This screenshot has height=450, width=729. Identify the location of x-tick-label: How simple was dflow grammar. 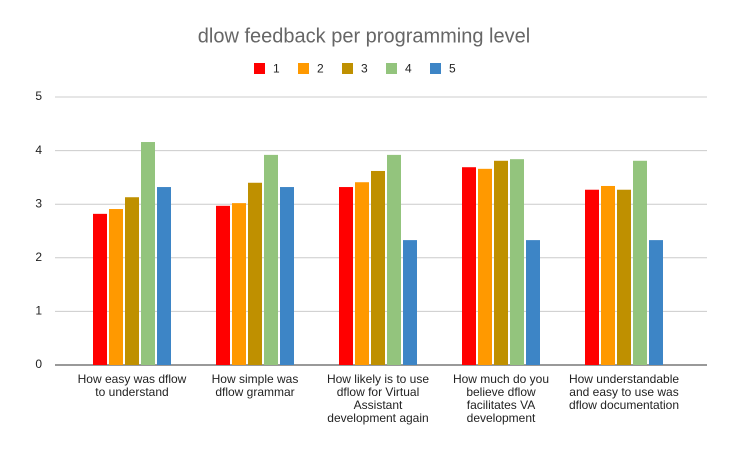
(255, 385).